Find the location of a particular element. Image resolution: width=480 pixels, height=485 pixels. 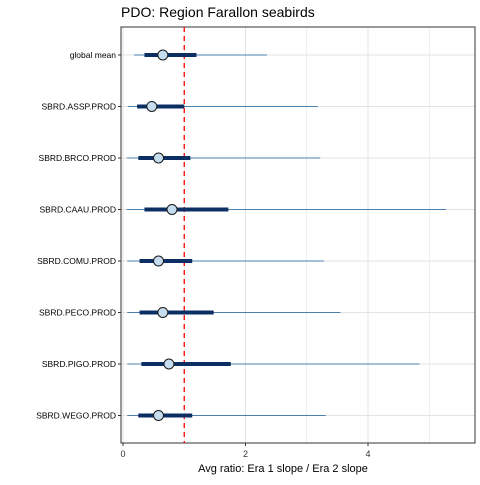

y-tick-label: SBRD.ASSP.PROD is located at coordinates (79, 107).